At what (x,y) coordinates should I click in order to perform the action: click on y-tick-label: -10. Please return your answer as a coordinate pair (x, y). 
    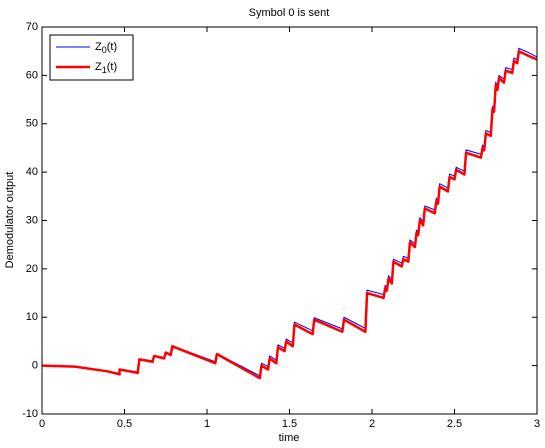
    Looking at the image, I should click on (30, 414).